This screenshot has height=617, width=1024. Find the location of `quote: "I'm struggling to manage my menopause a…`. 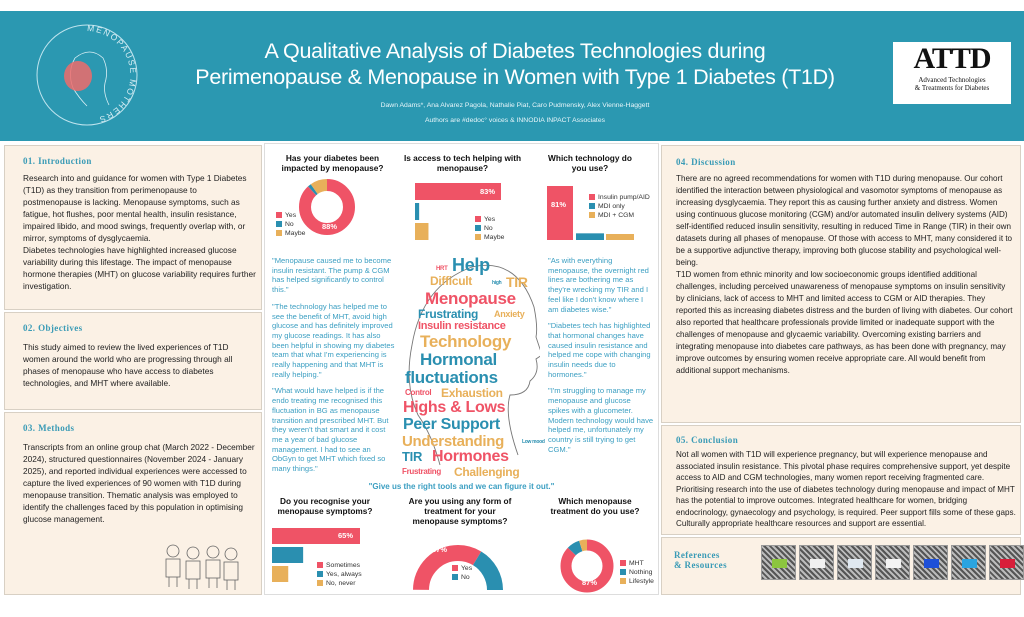

quote: "I'm struggling to manage my menopause a… is located at coordinates (601, 420).